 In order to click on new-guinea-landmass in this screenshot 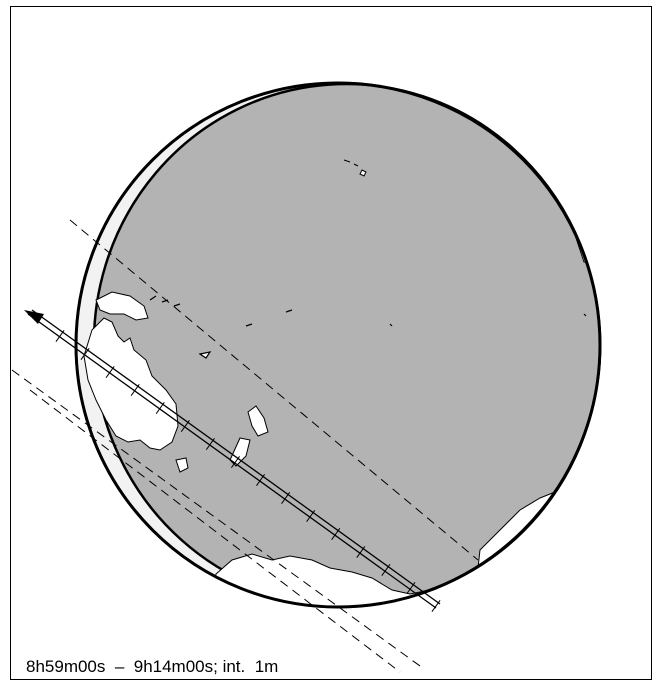, I will do `click(122, 306)`.